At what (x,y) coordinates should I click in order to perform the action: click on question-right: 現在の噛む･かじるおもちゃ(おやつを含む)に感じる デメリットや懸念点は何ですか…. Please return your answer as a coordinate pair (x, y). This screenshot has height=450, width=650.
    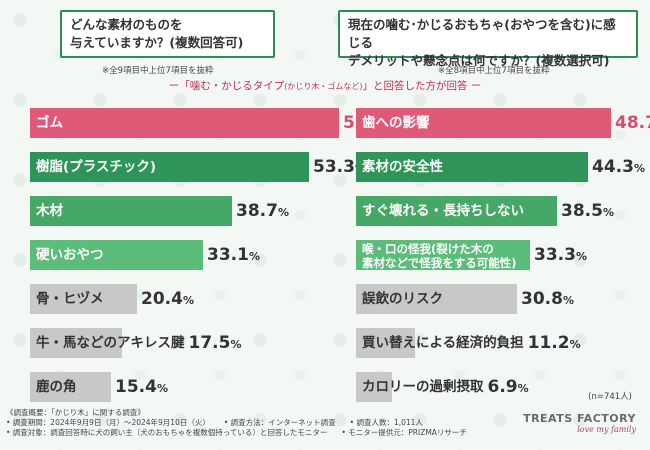
    Looking at the image, I should click on (482, 42).